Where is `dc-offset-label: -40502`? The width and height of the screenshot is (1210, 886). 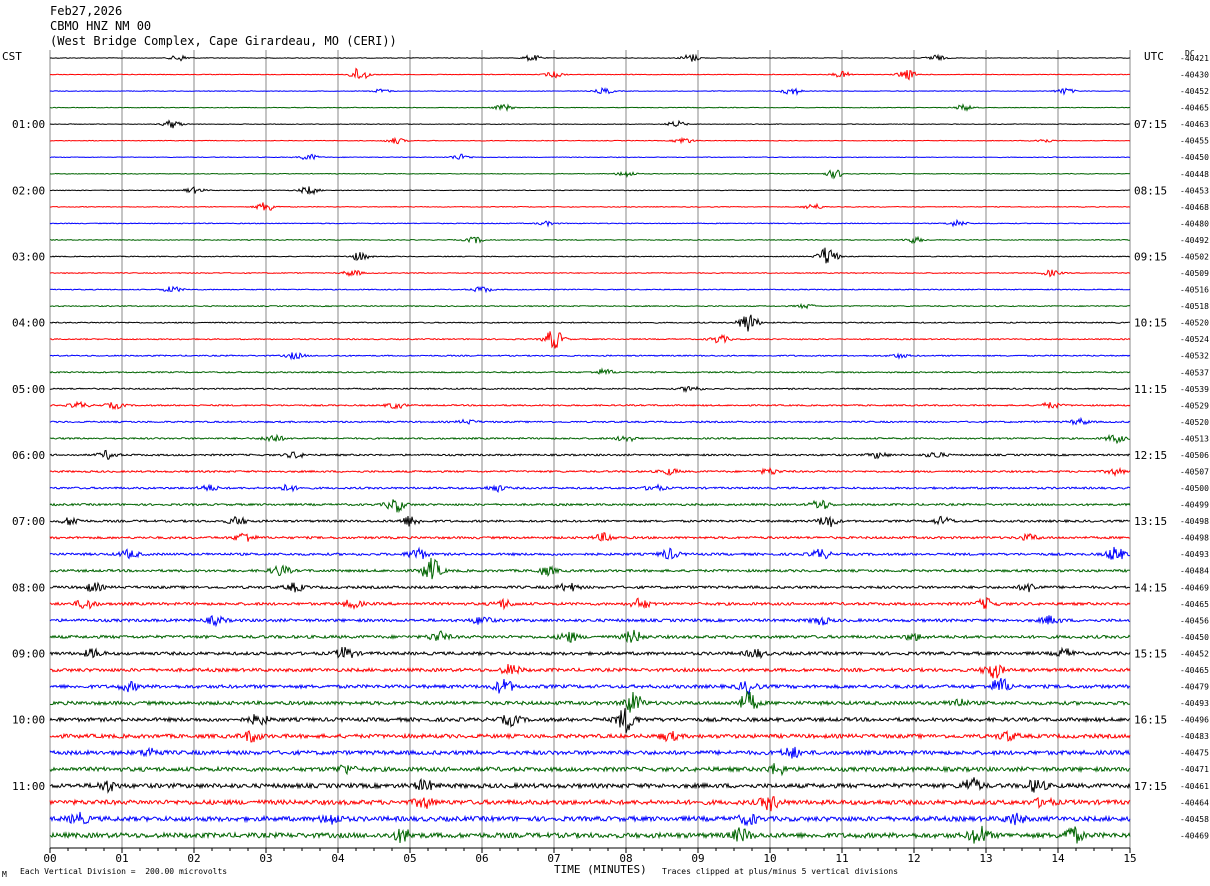 dc-offset-label: -40502 is located at coordinates (1194, 256).